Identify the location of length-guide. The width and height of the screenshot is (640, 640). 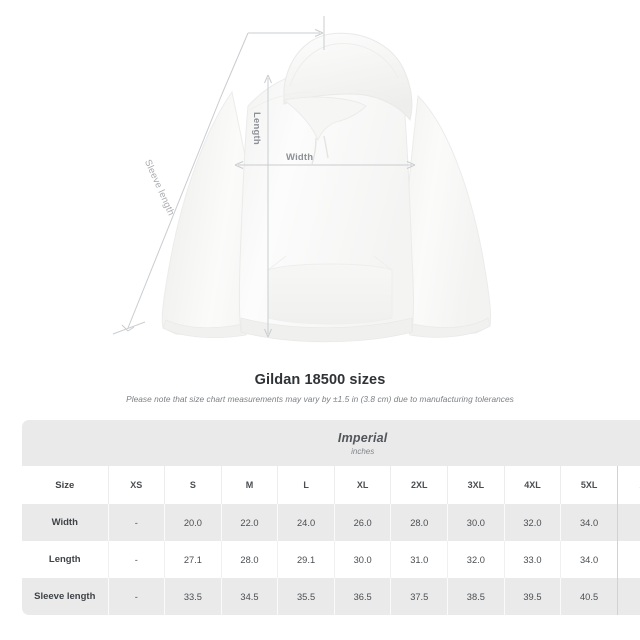
(268, 206).